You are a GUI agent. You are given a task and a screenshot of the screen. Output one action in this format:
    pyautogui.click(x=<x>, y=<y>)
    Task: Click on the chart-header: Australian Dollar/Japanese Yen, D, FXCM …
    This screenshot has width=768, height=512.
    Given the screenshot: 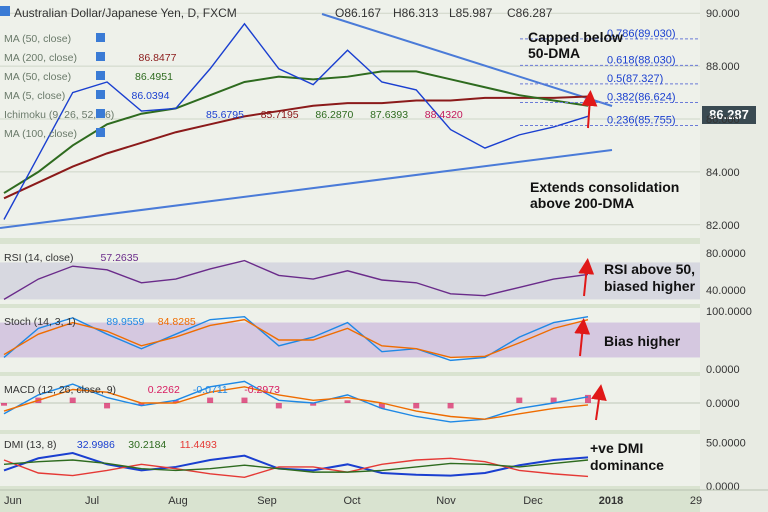 What is the action you would take?
    pyautogui.click(x=276, y=13)
    